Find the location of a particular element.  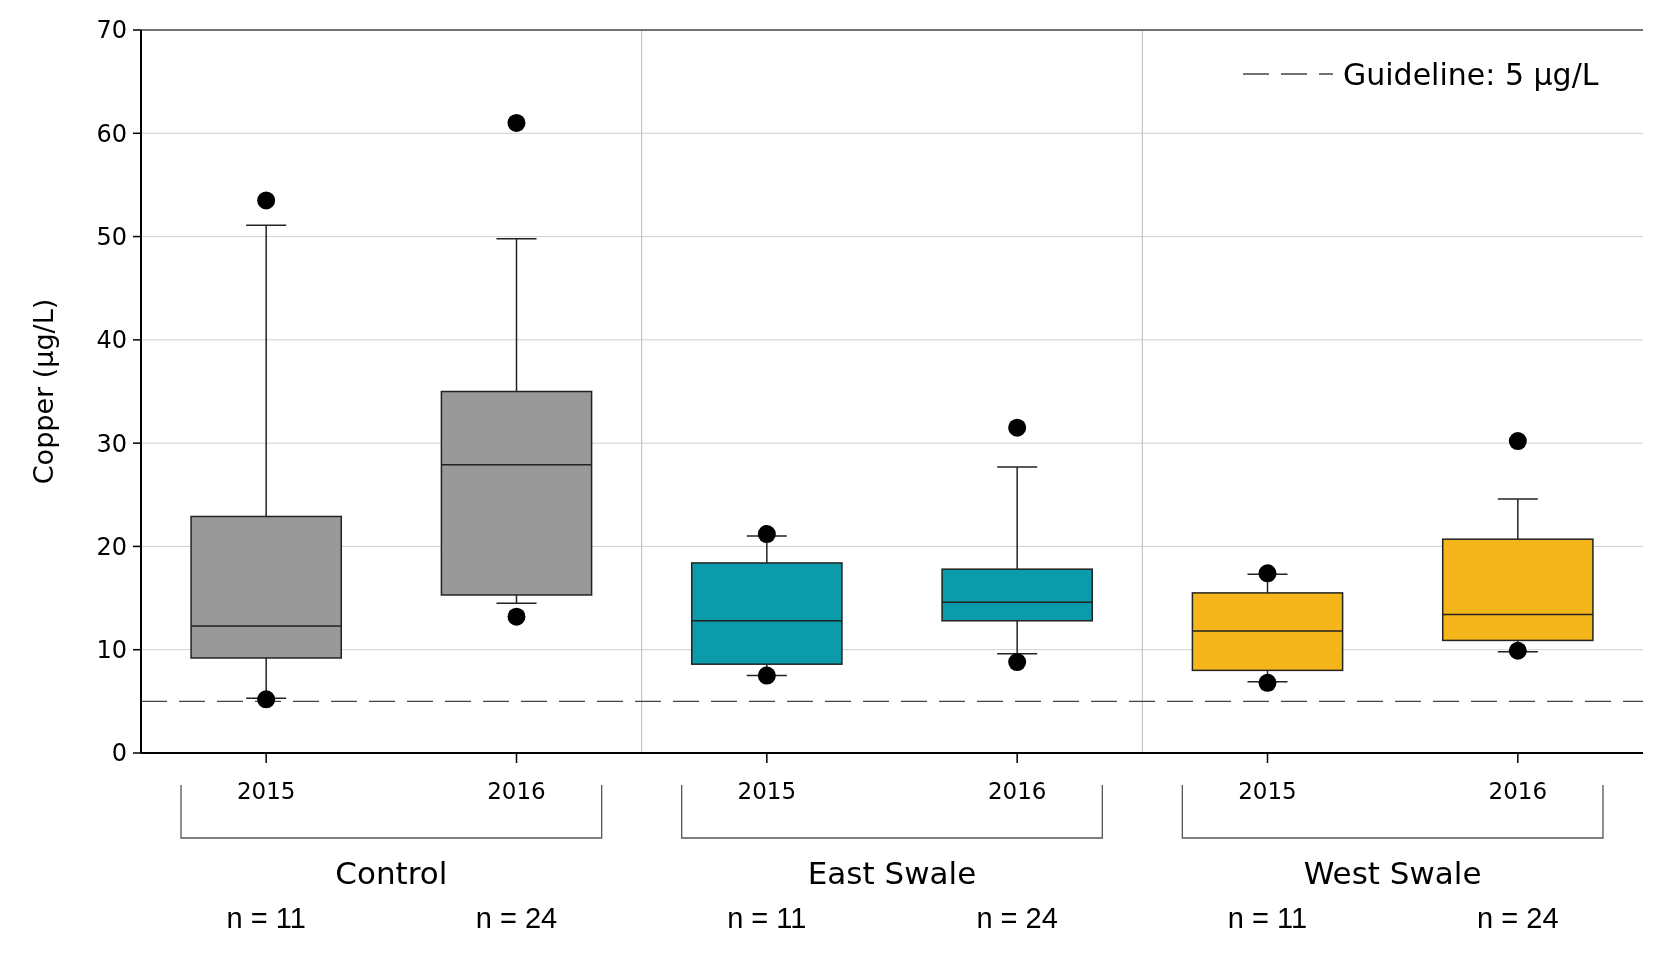

y-axis-title: Copper (µg/L) is located at coordinates (43, 391).